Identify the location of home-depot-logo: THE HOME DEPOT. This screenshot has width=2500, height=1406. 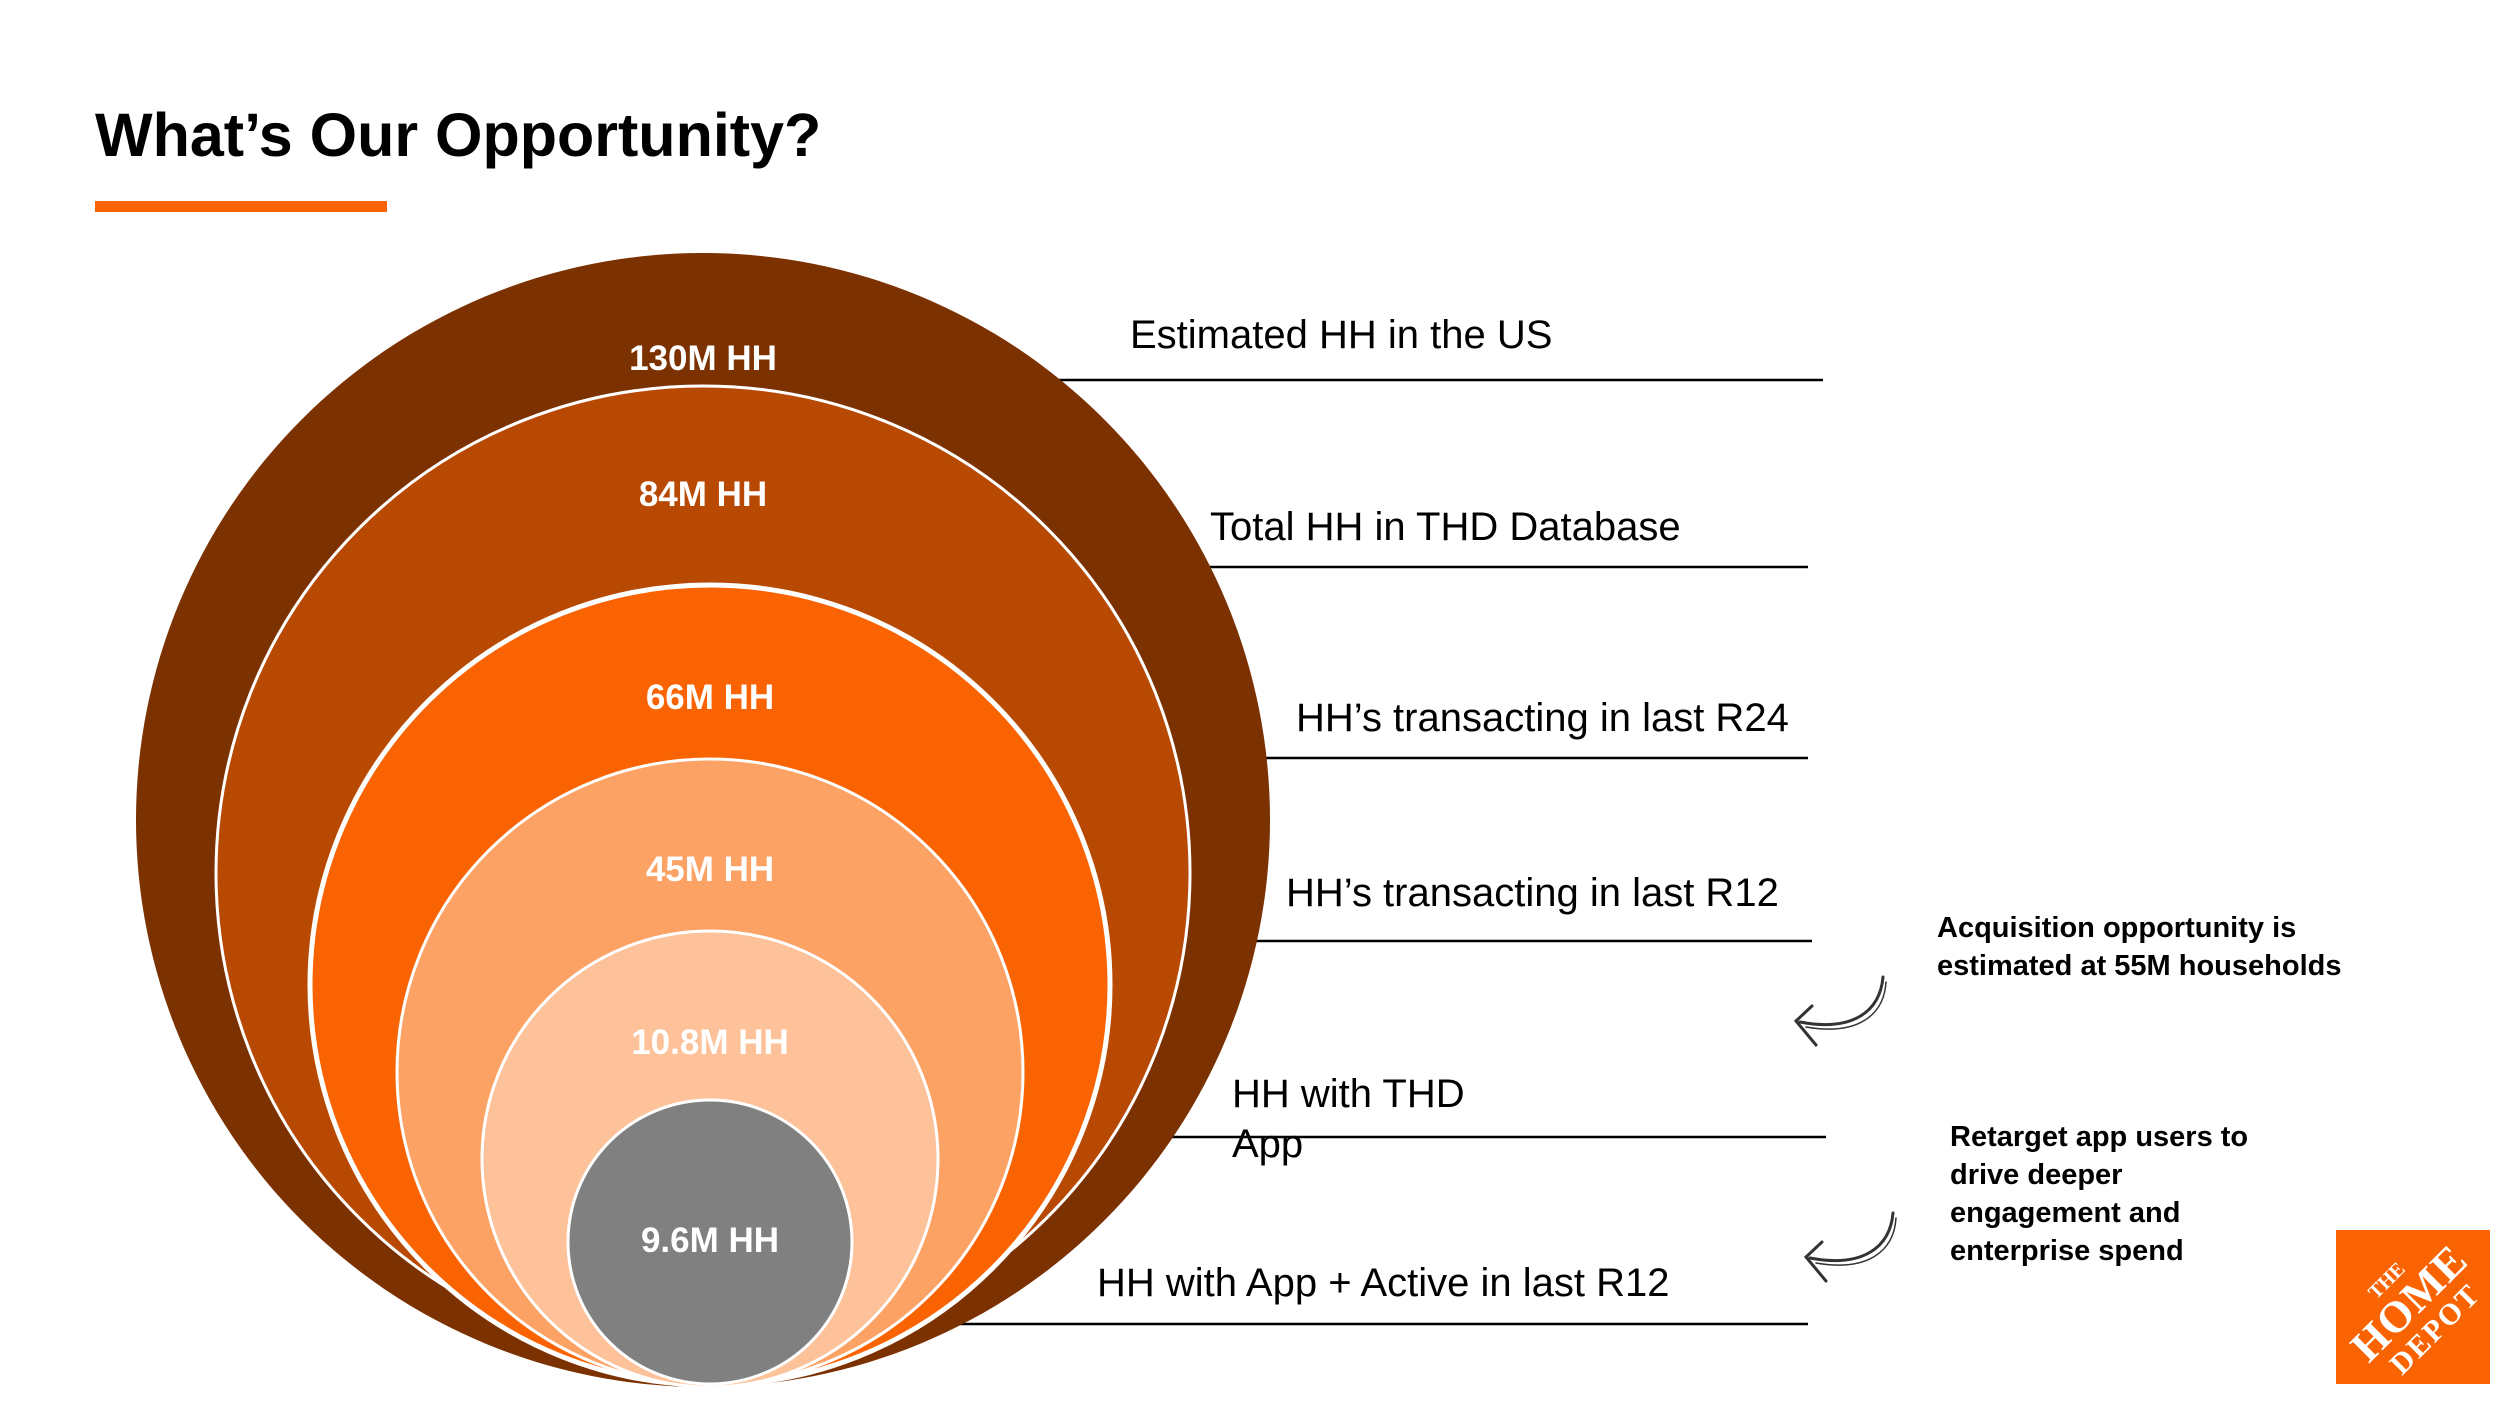
(2413, 1307).